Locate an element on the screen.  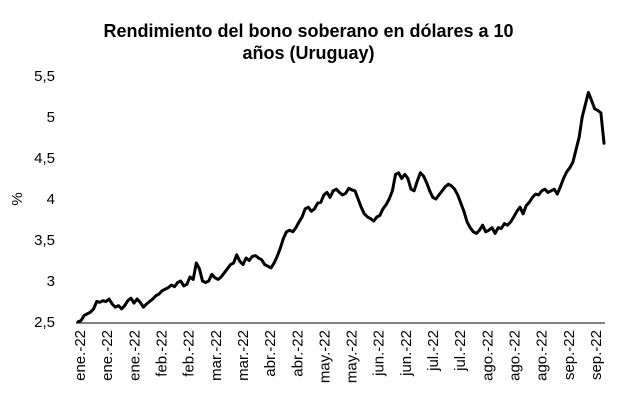
chart-title-line-2: años (Uruguay) is located at coordinates (308, 53).